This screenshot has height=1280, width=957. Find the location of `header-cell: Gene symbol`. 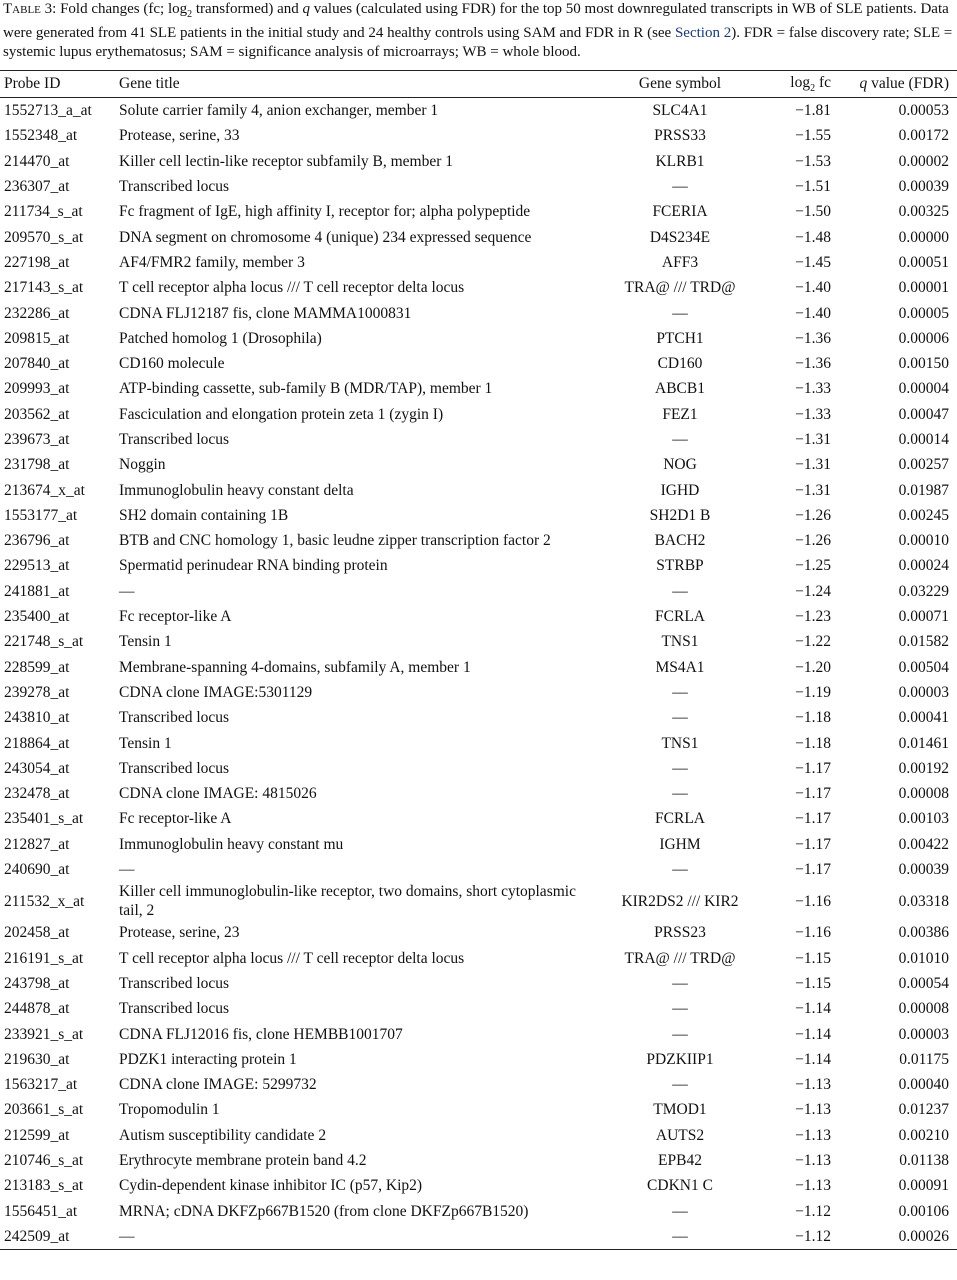

header-cell: Gene symbol is located at coordinates (680, 83).